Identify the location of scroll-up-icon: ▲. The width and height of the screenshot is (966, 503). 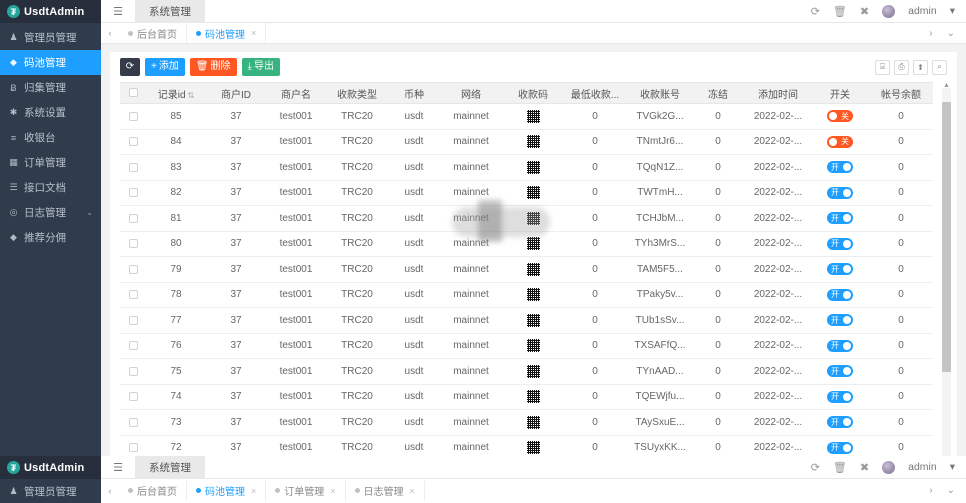
(946, 85).